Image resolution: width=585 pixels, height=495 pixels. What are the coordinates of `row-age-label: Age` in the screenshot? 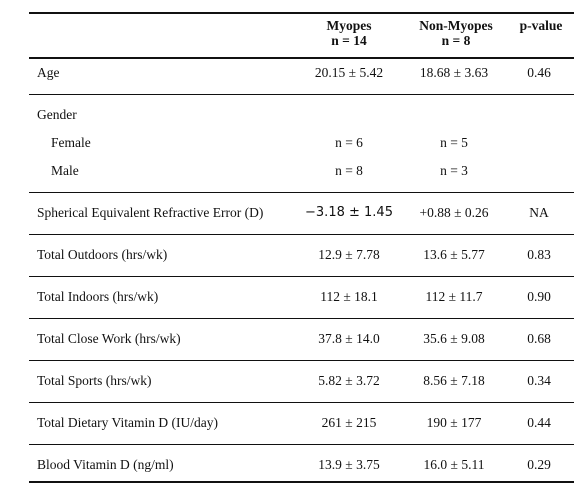 It's located at (48, 72).